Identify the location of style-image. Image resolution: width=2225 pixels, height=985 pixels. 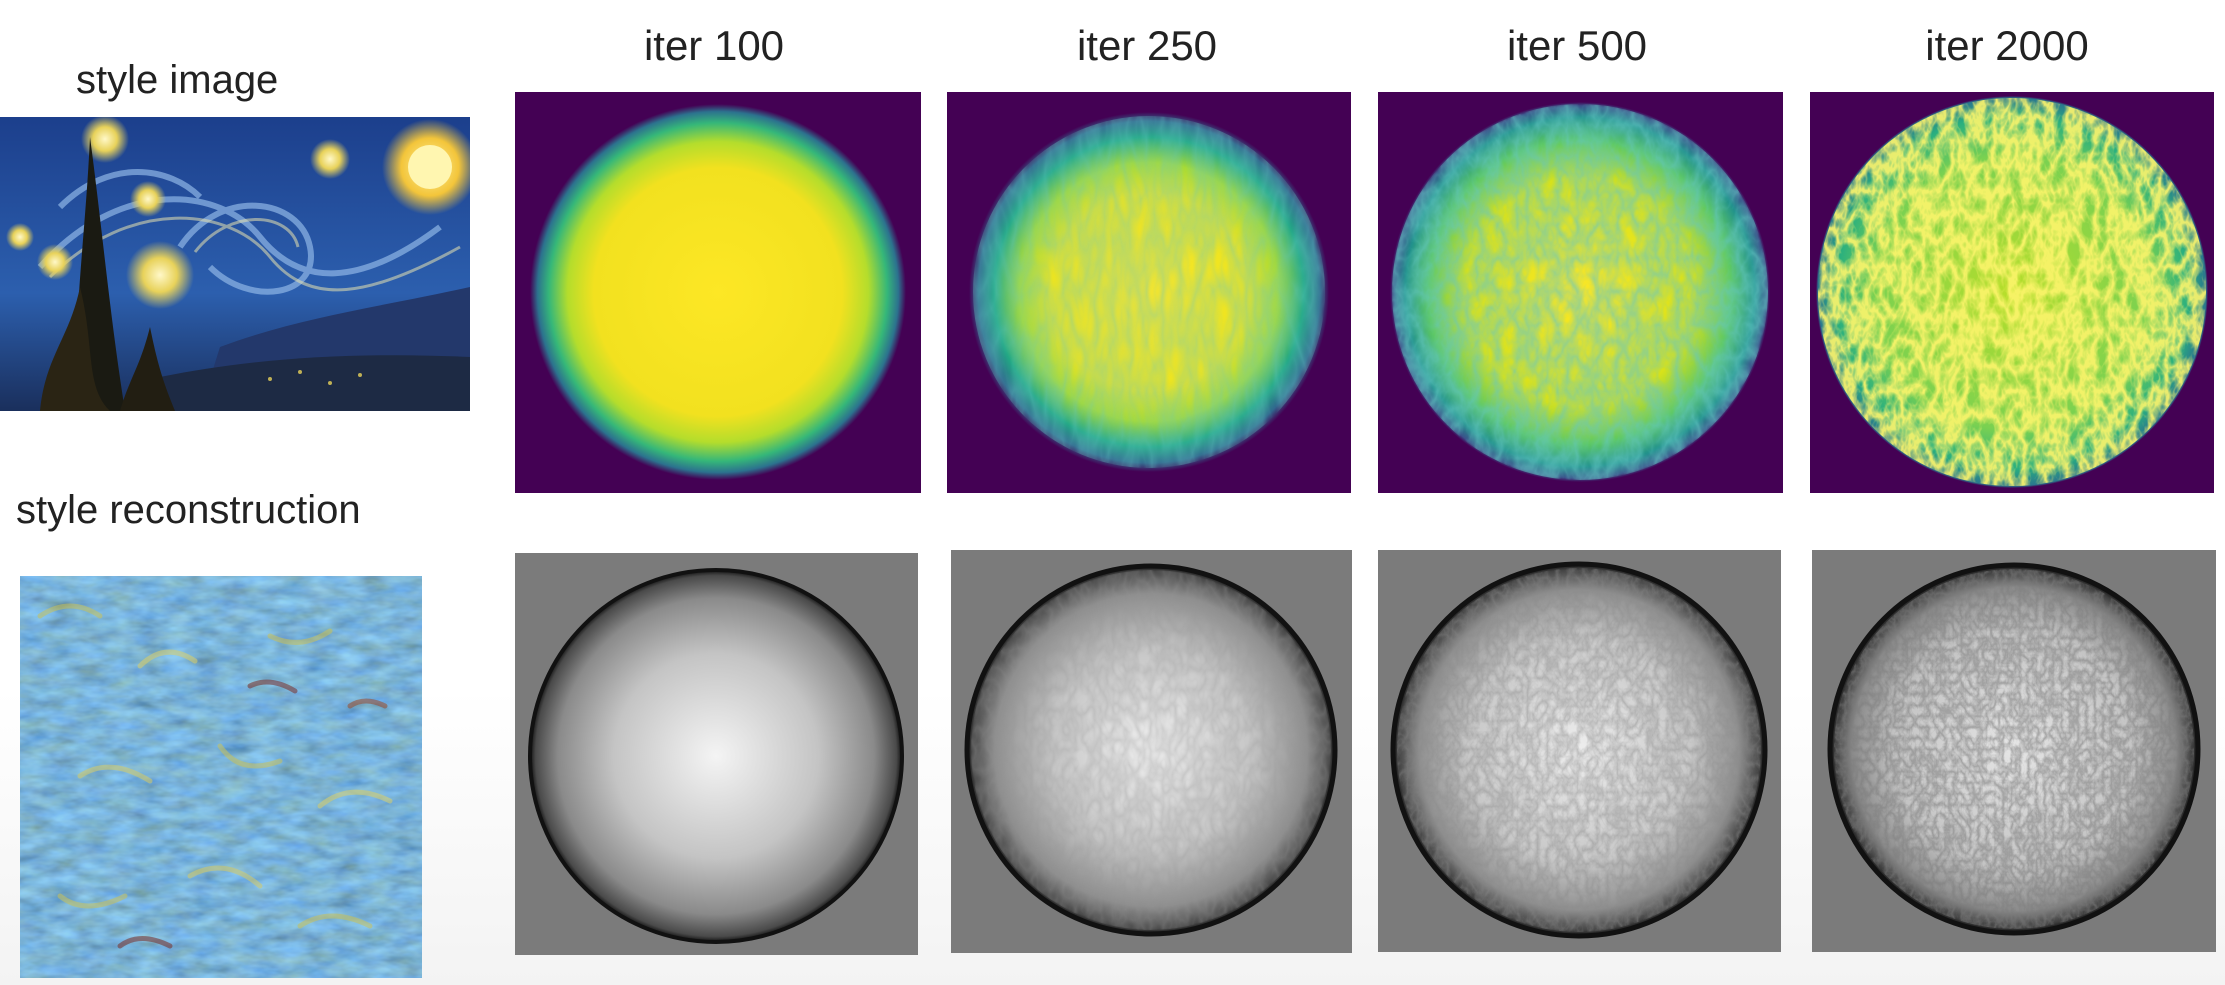
(235, 264).